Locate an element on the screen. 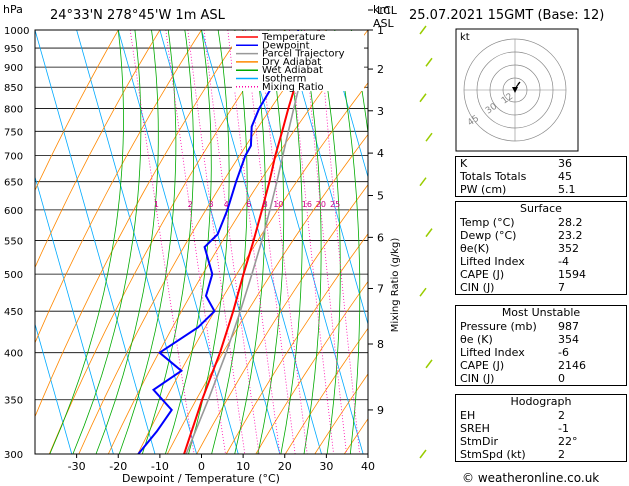 The height and width of the screenshot is (486, 629). x-tick-label: 20 is located at coordinates (285, 466).